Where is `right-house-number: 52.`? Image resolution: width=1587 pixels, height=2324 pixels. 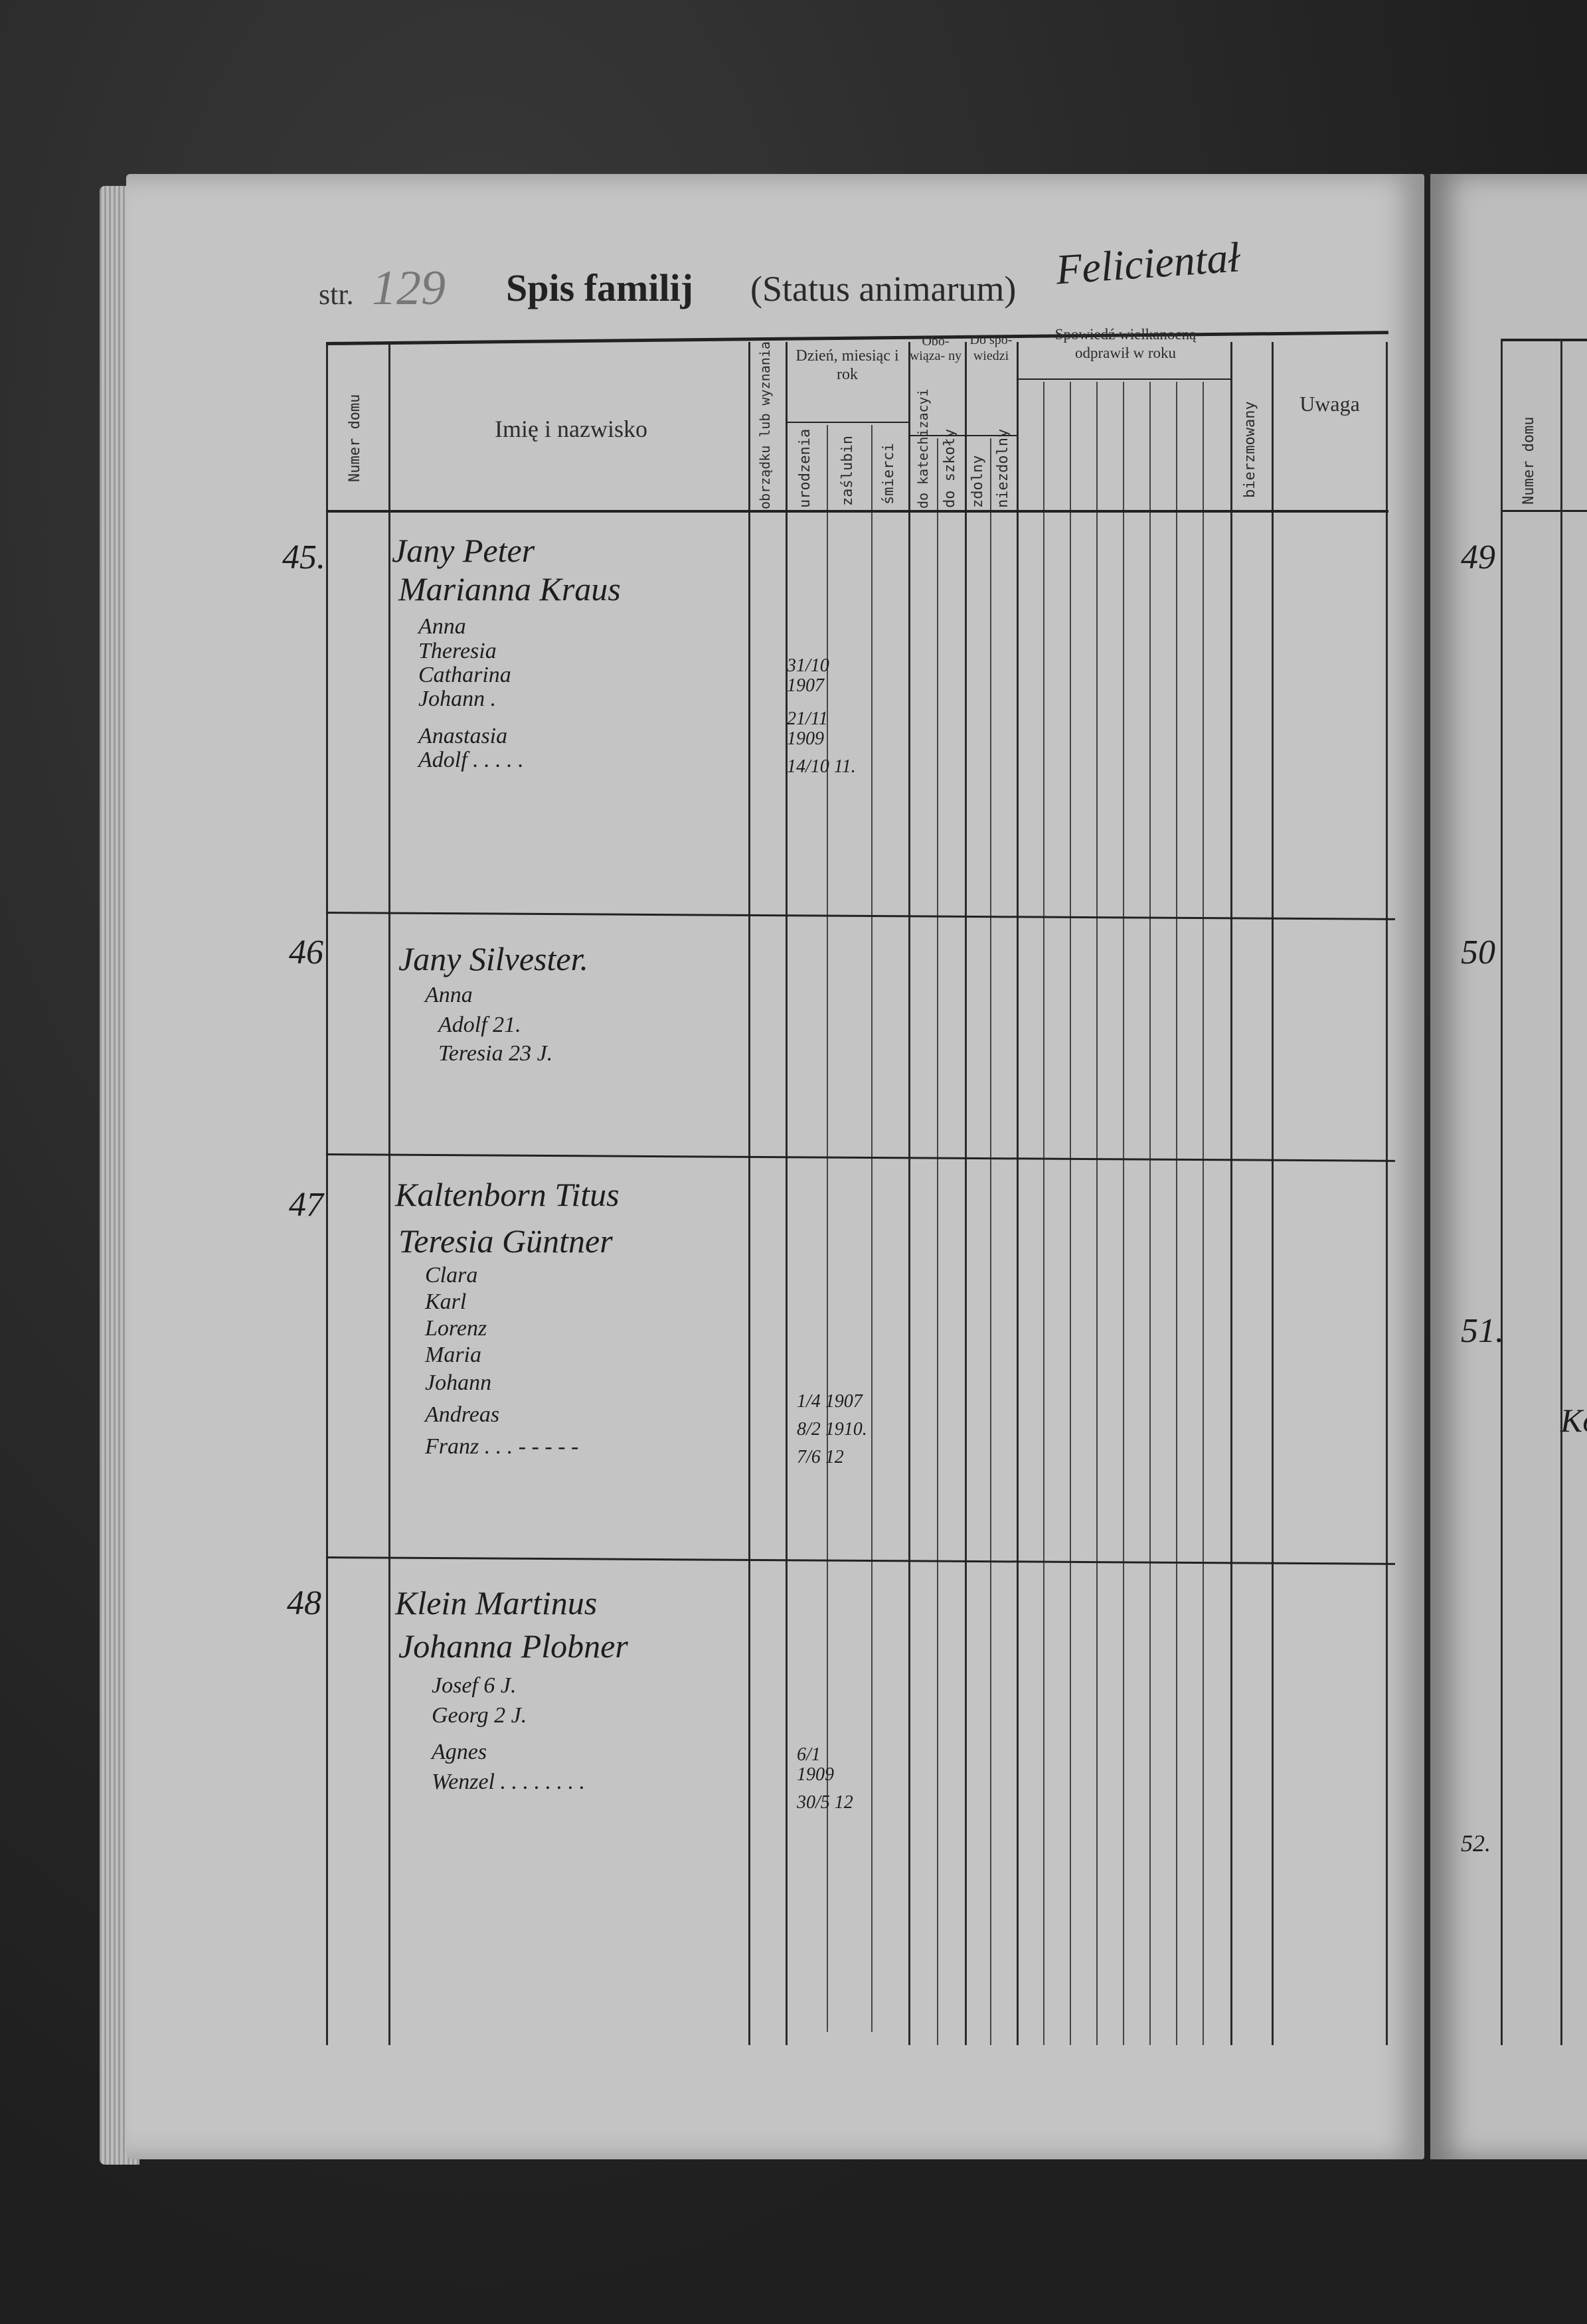 right-house-number: 52. is located at coordinates (1476, 1843).